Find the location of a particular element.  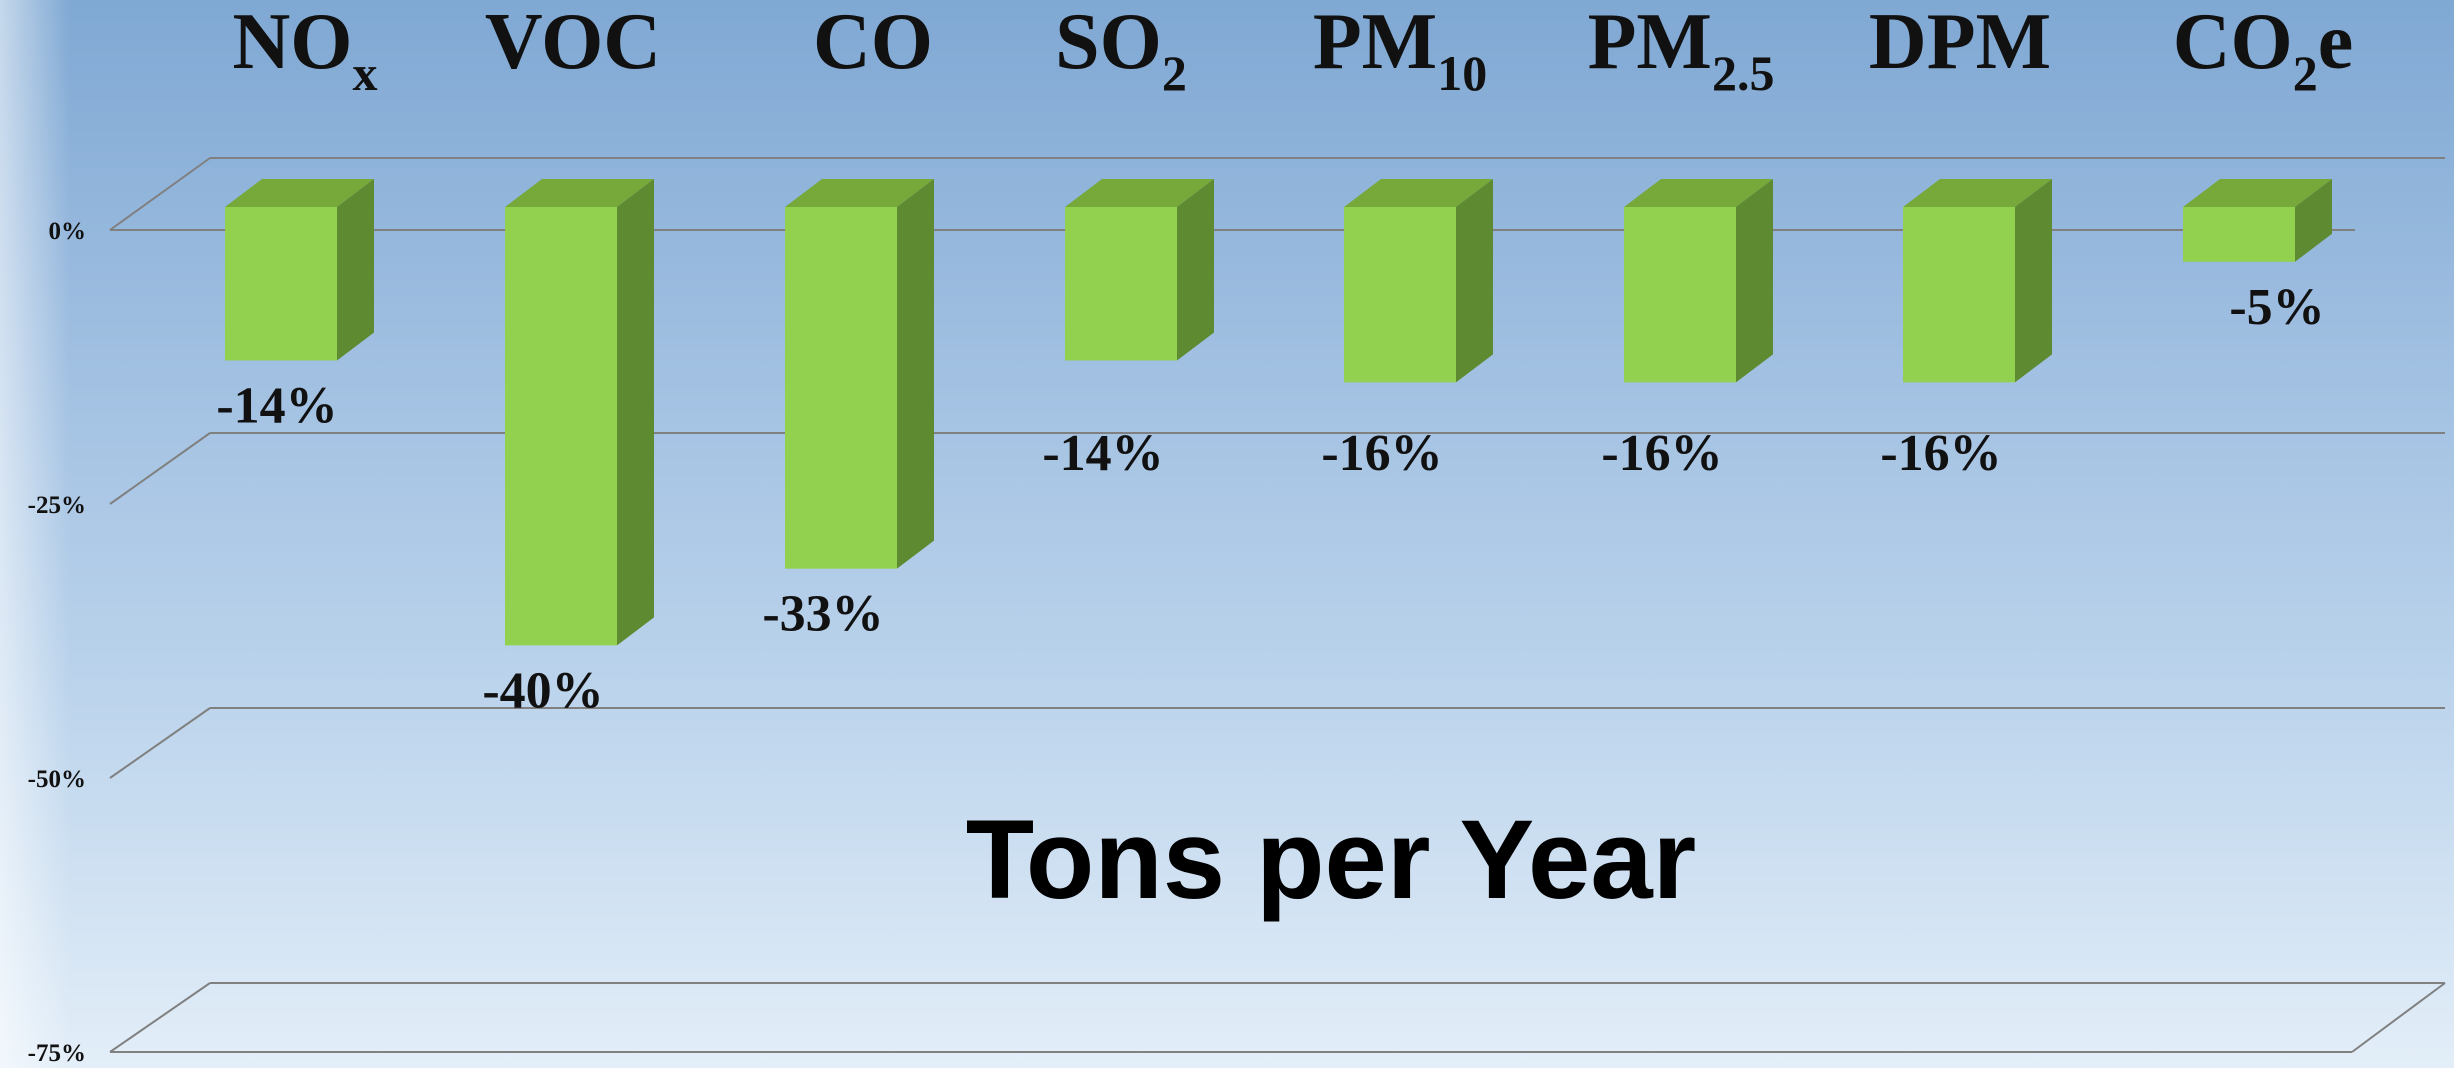

category-label: SO2 is located at coordinates (1121, 50).